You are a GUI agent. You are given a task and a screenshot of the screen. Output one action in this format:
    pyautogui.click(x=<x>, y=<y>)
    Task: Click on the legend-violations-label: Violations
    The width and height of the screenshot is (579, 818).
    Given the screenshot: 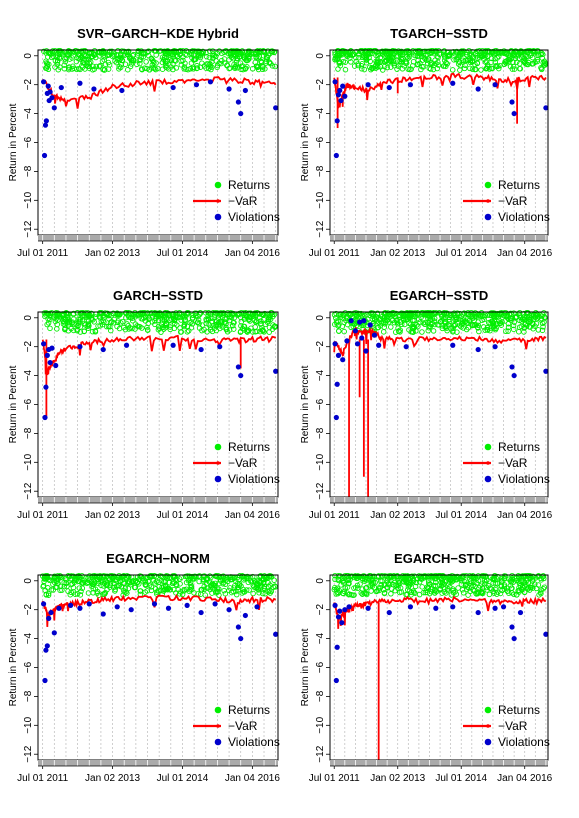 What is the action you would take?
    pyautogui.click(x=524, y=479)
    